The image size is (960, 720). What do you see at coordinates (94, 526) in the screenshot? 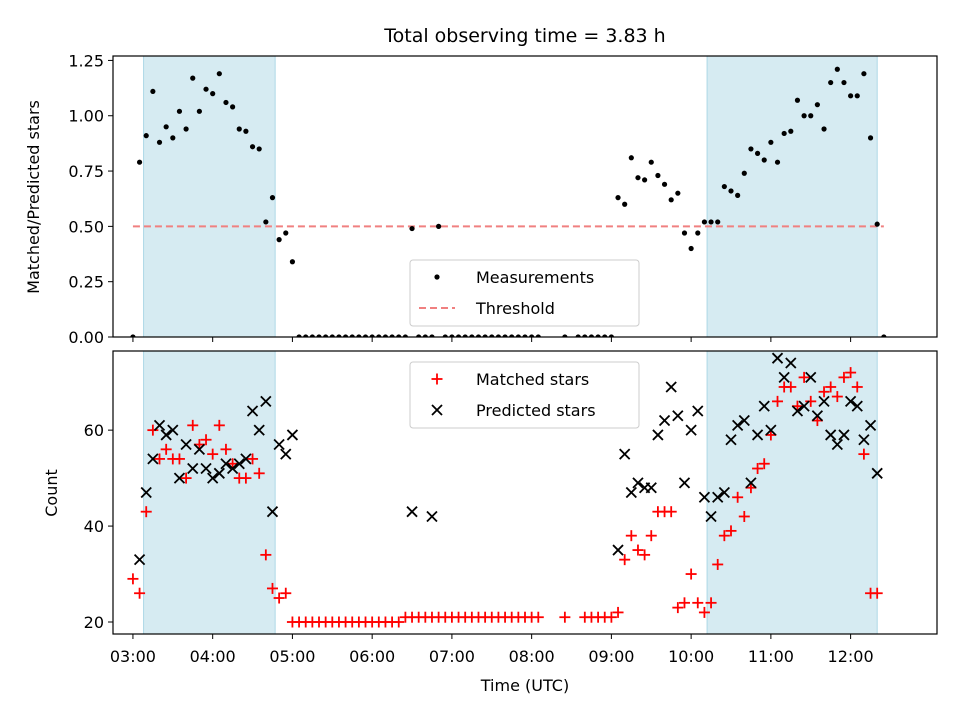
I see `bottom-ytick-label: 40` at bounding box center [94, 526].